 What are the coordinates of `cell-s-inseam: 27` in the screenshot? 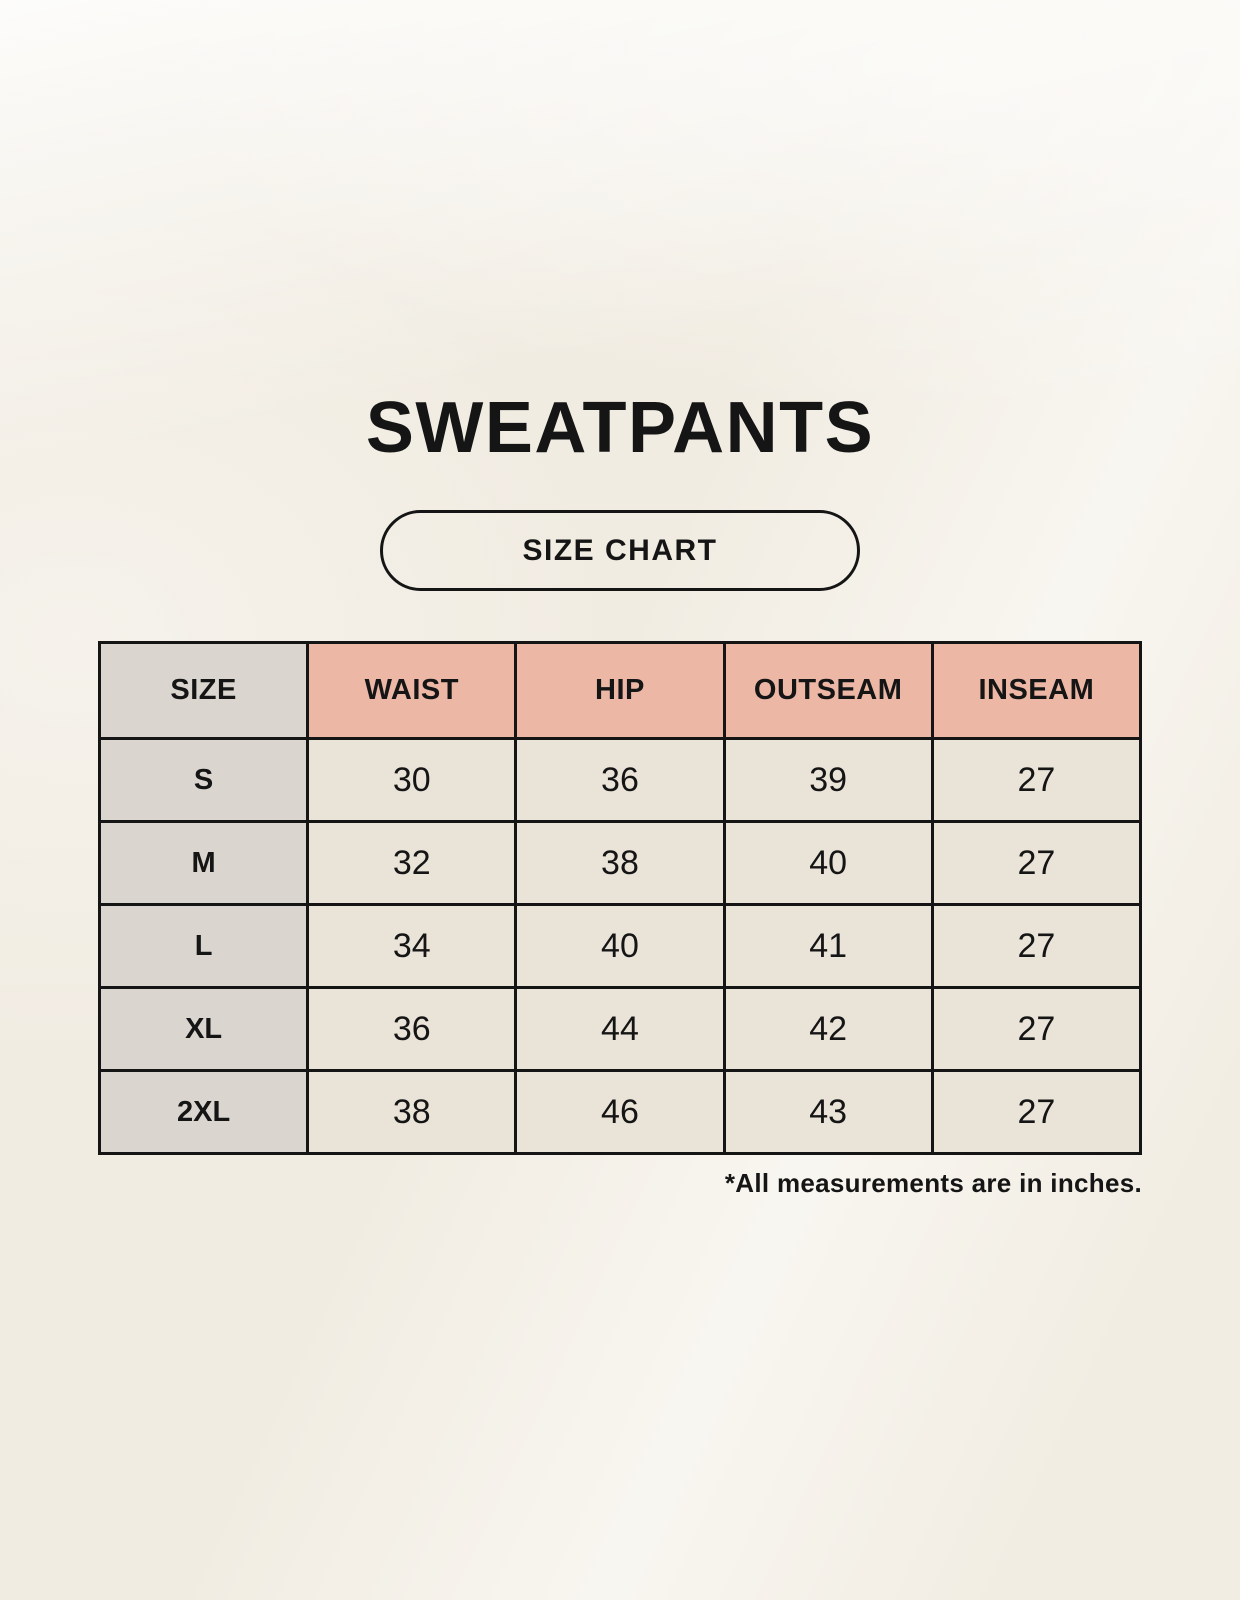 It's located at (1036, 780).